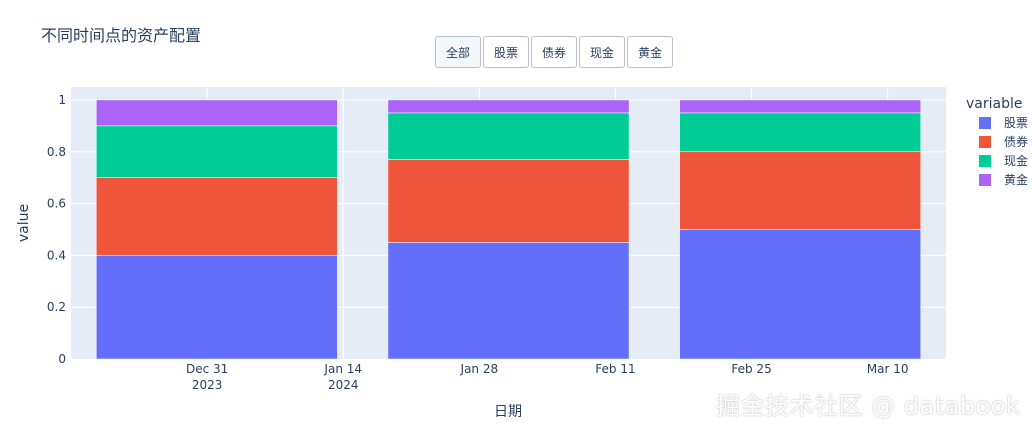  I want to click on filter-button-bonds: 债券, so click(554, 52).